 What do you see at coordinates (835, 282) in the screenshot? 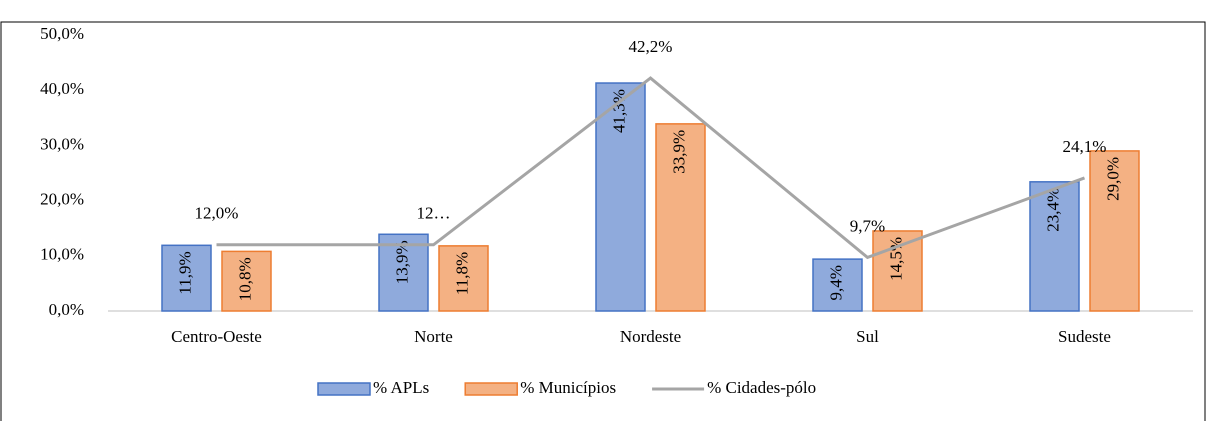
I see `bar-value-label: 9,4%` at bounding box center [835, 282].